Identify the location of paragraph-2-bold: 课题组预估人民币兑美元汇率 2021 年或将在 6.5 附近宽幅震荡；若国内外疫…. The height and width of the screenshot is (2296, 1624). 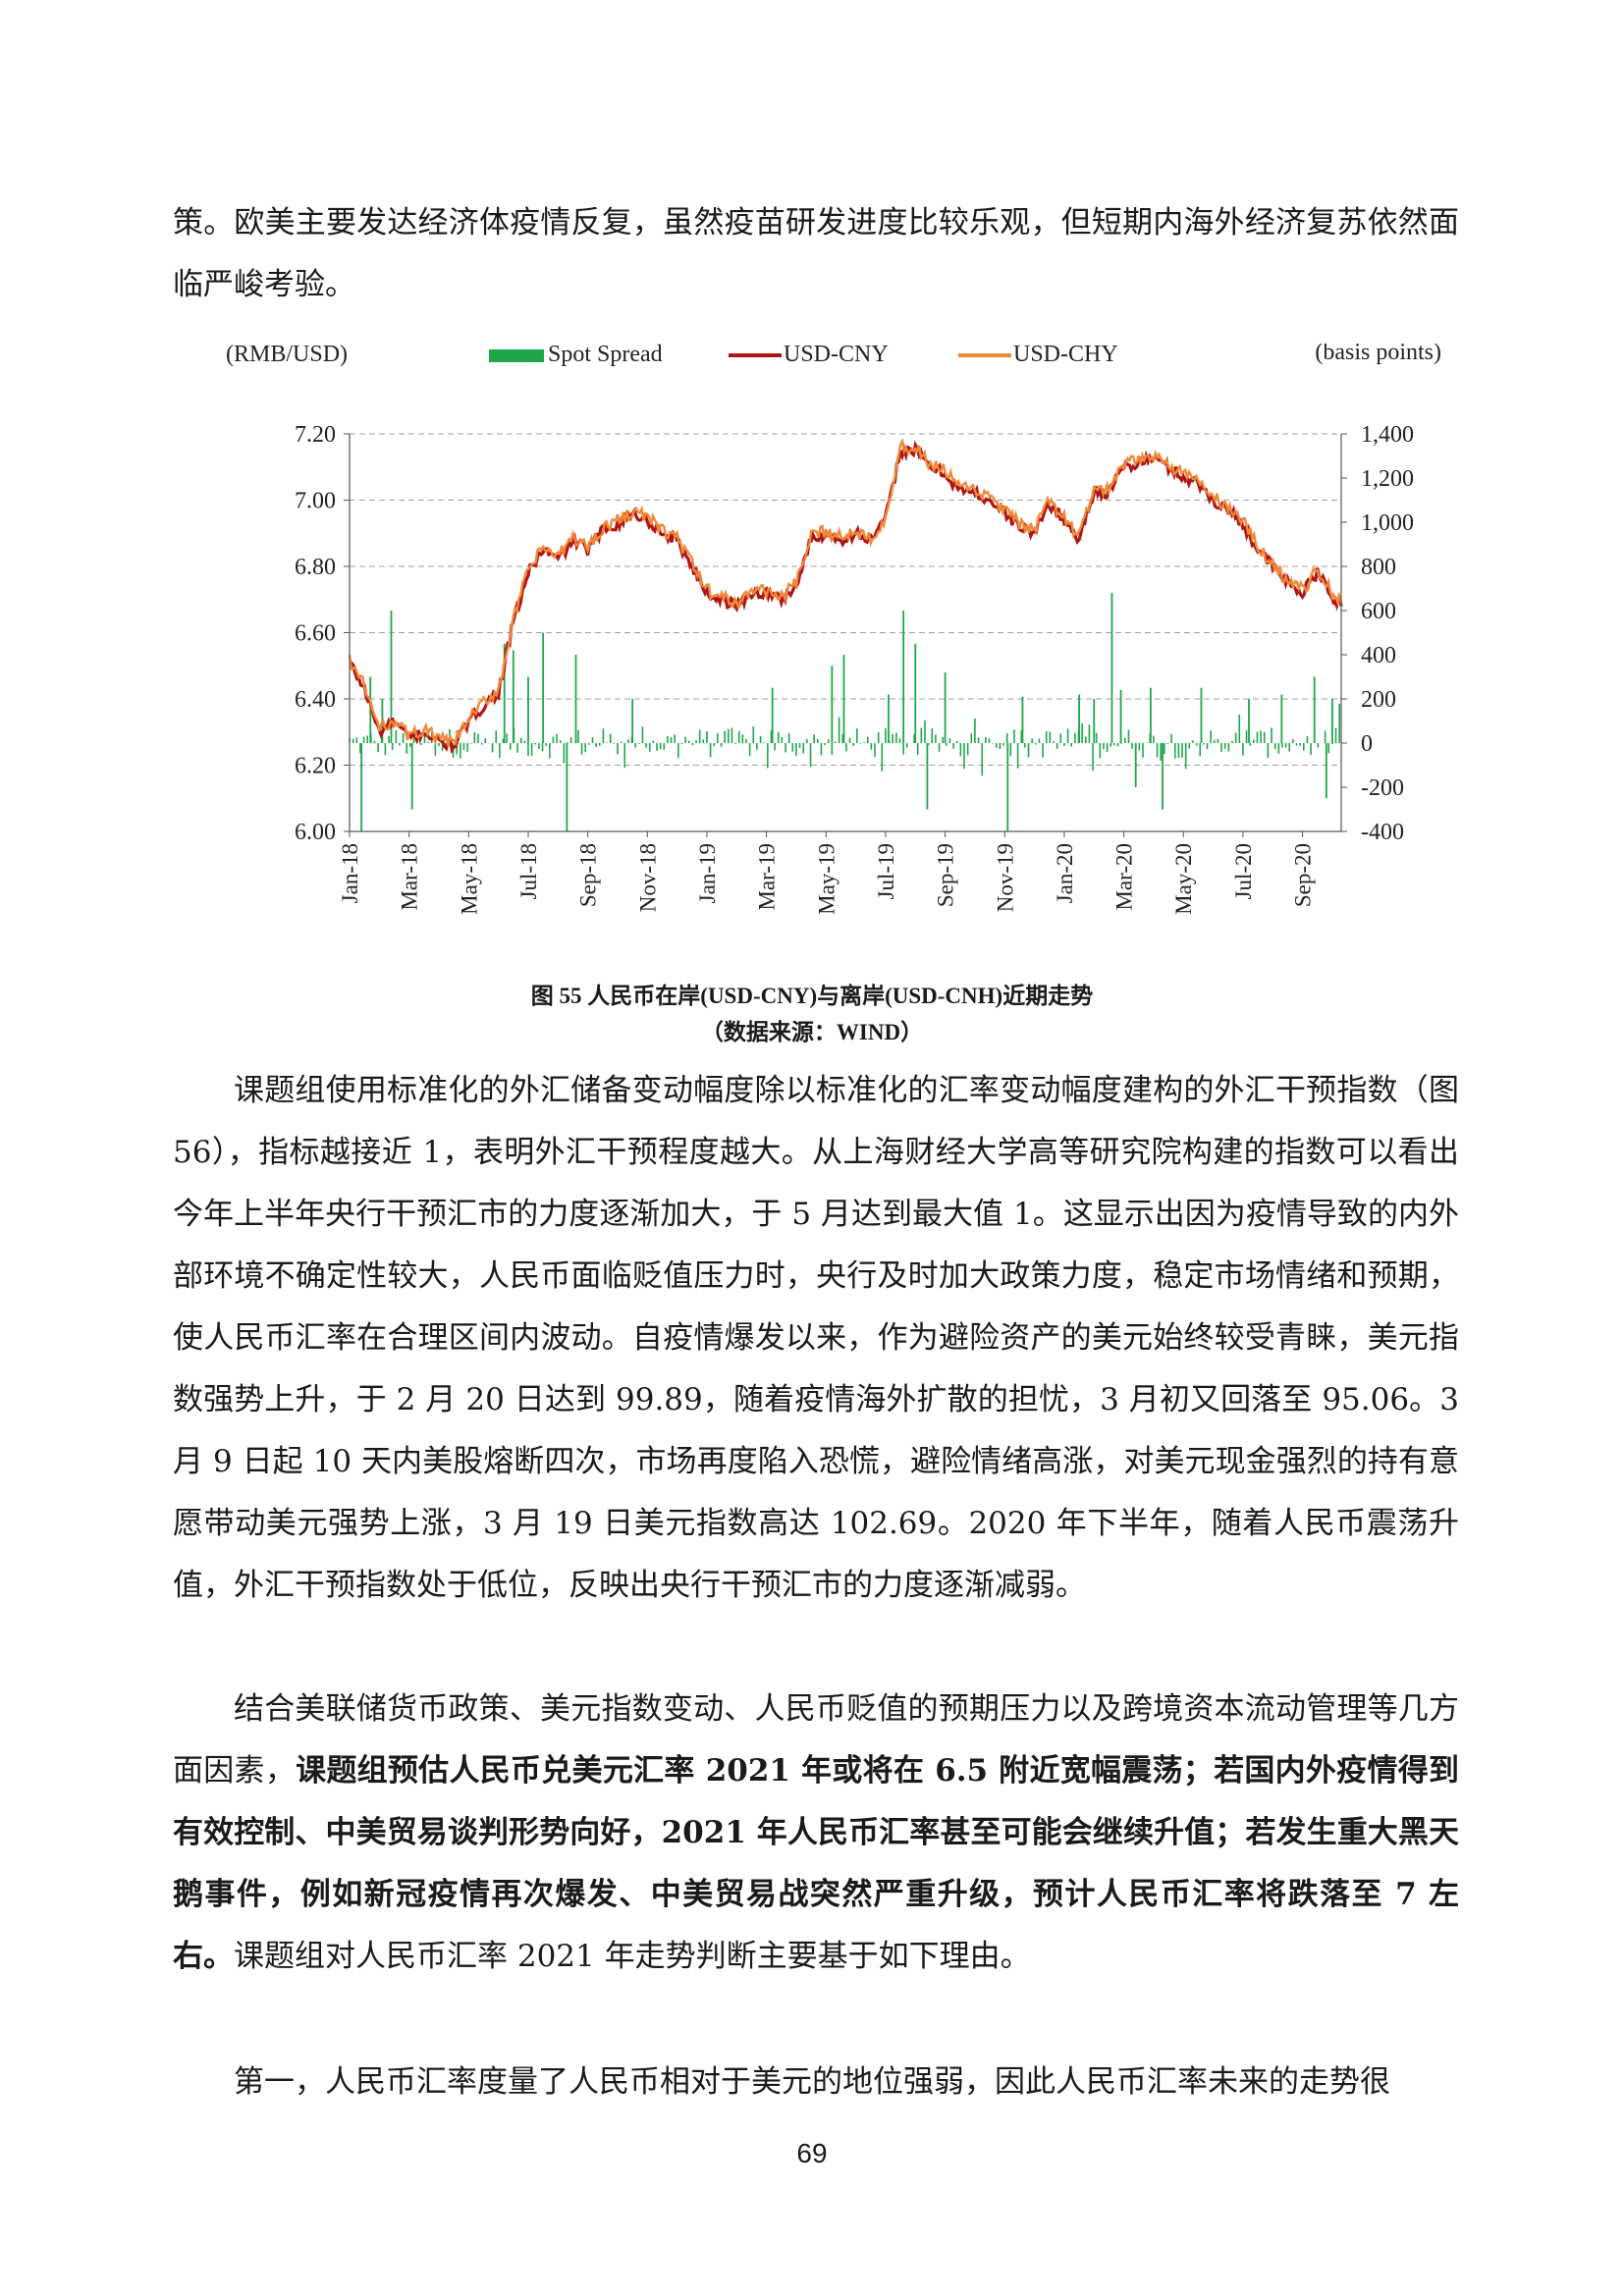
(816, 1864).